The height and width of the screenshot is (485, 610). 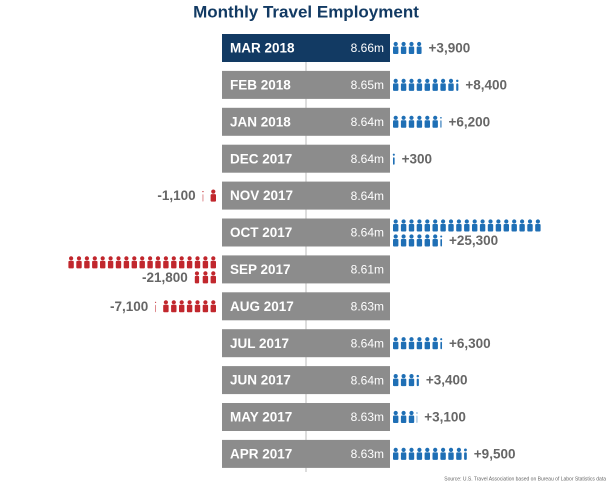 I want to click on change-label: -7,100, so click(x=129, y=306).